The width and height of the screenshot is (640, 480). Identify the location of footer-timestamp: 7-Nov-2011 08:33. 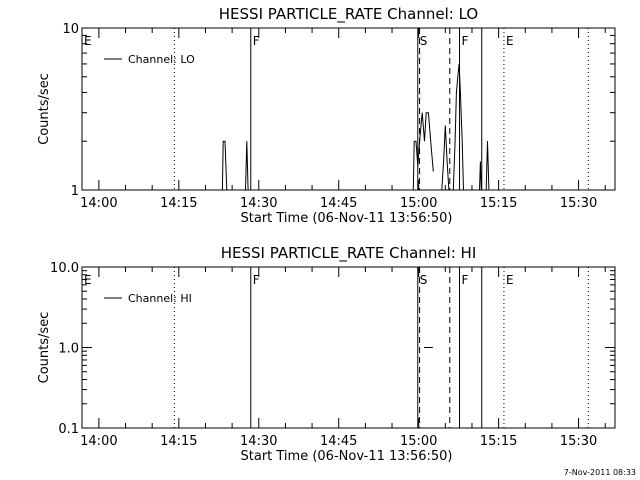
(600, 472).